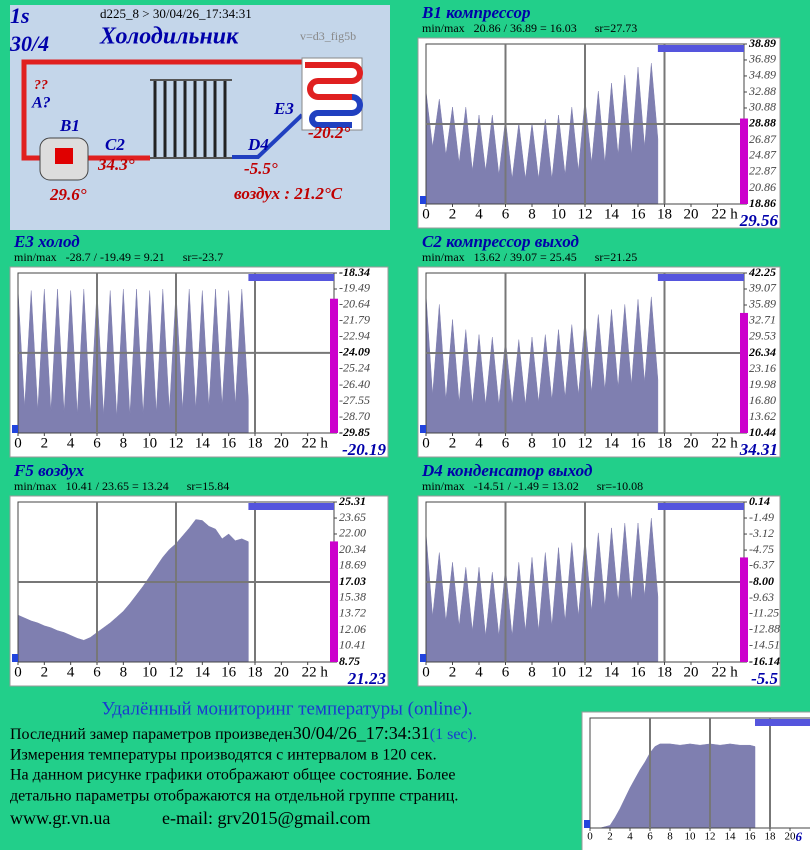  Describe the element at coordinates (762, 123) in the screenshot. I see `y-tick-label: 28.88` at that location.